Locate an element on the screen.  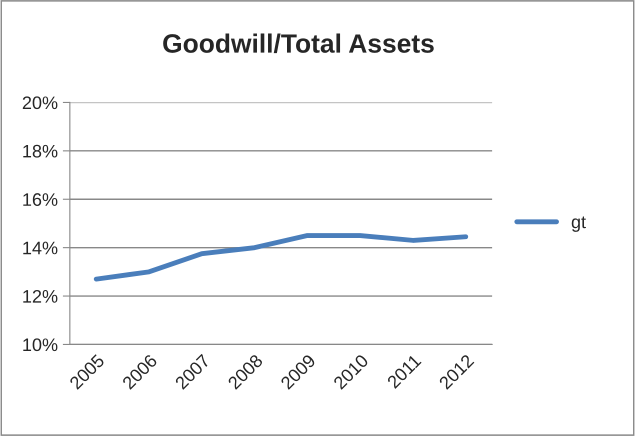
chart-title: Goodwill/Total Assets is located at coordinates (298, 43).